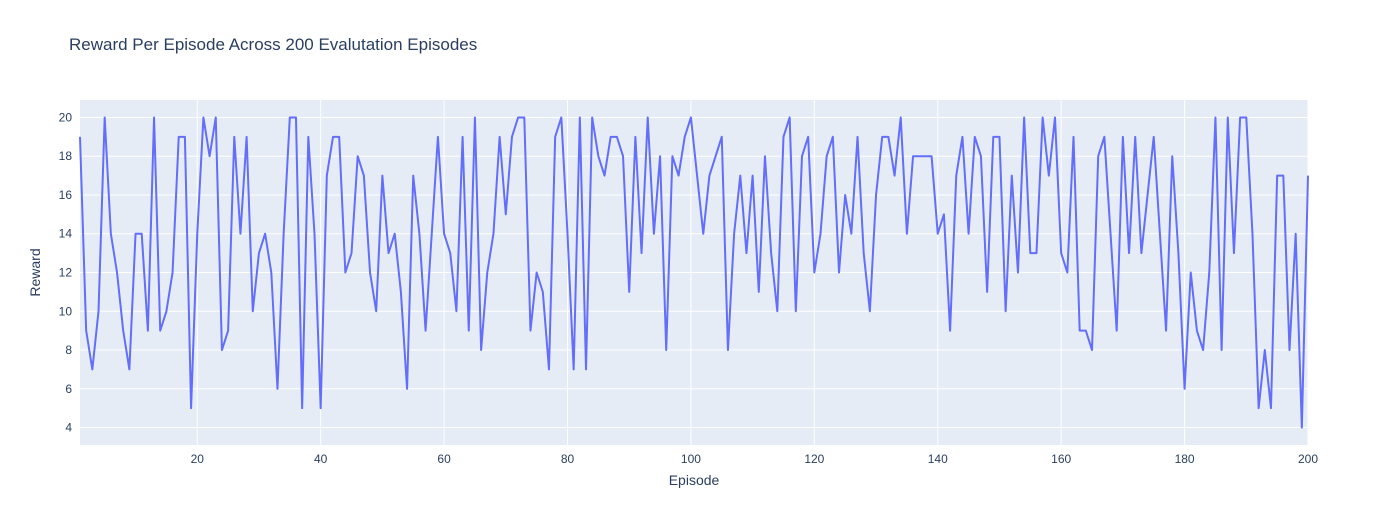 This screenshot has height=525, width=1388. I want to click on y-tick-label: 14, so click(66, 234).